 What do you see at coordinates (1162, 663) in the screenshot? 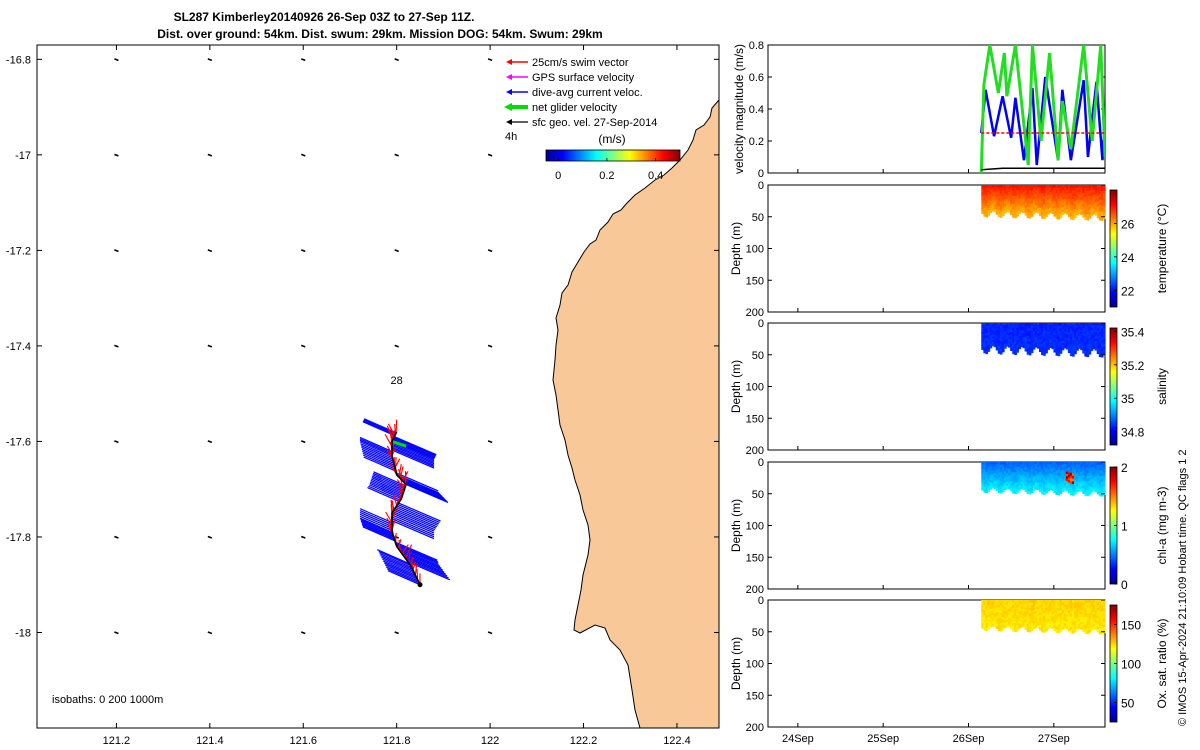
I see `section-colorbar-label: Ox. sat. ratio (%)` at bounding box center [1162, 663].